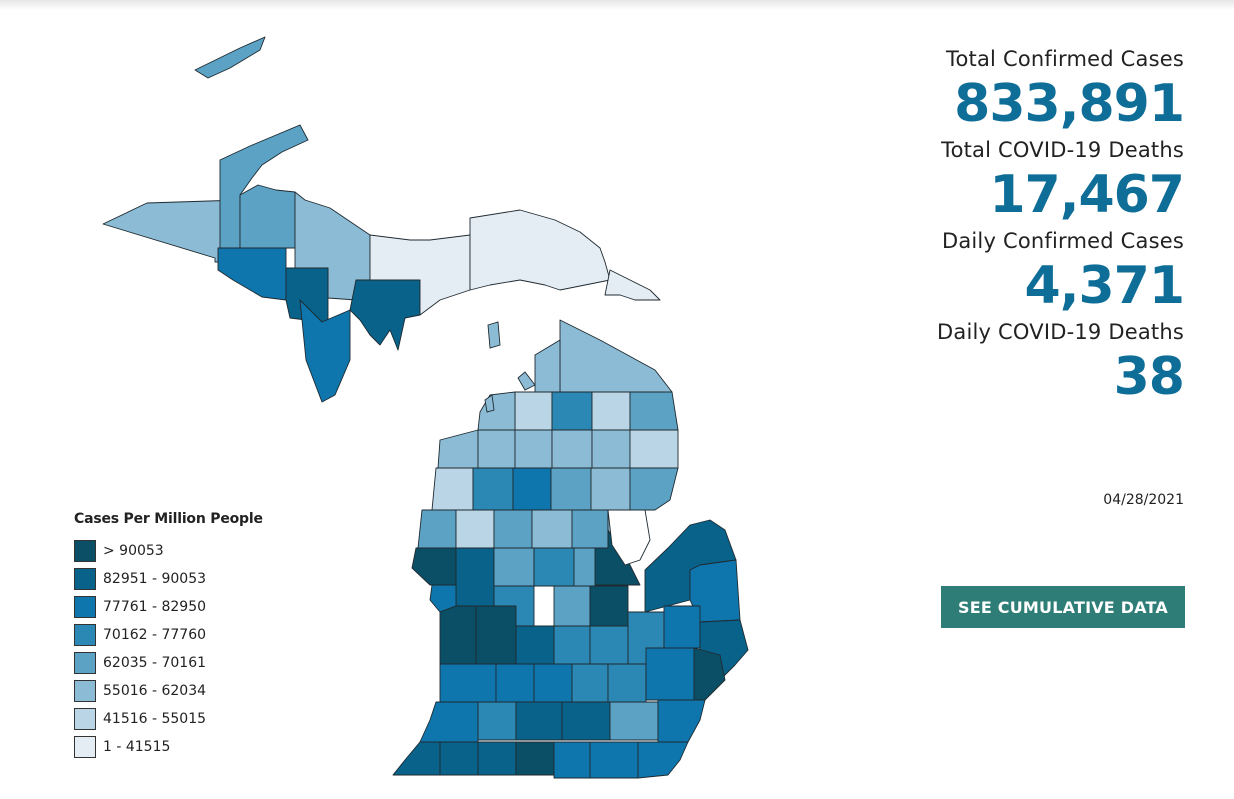  What do you see at coordinates (155, 579) in the screenshot?
I see `legend-label: 82951 - 90053` at bounding box center [155, 579].